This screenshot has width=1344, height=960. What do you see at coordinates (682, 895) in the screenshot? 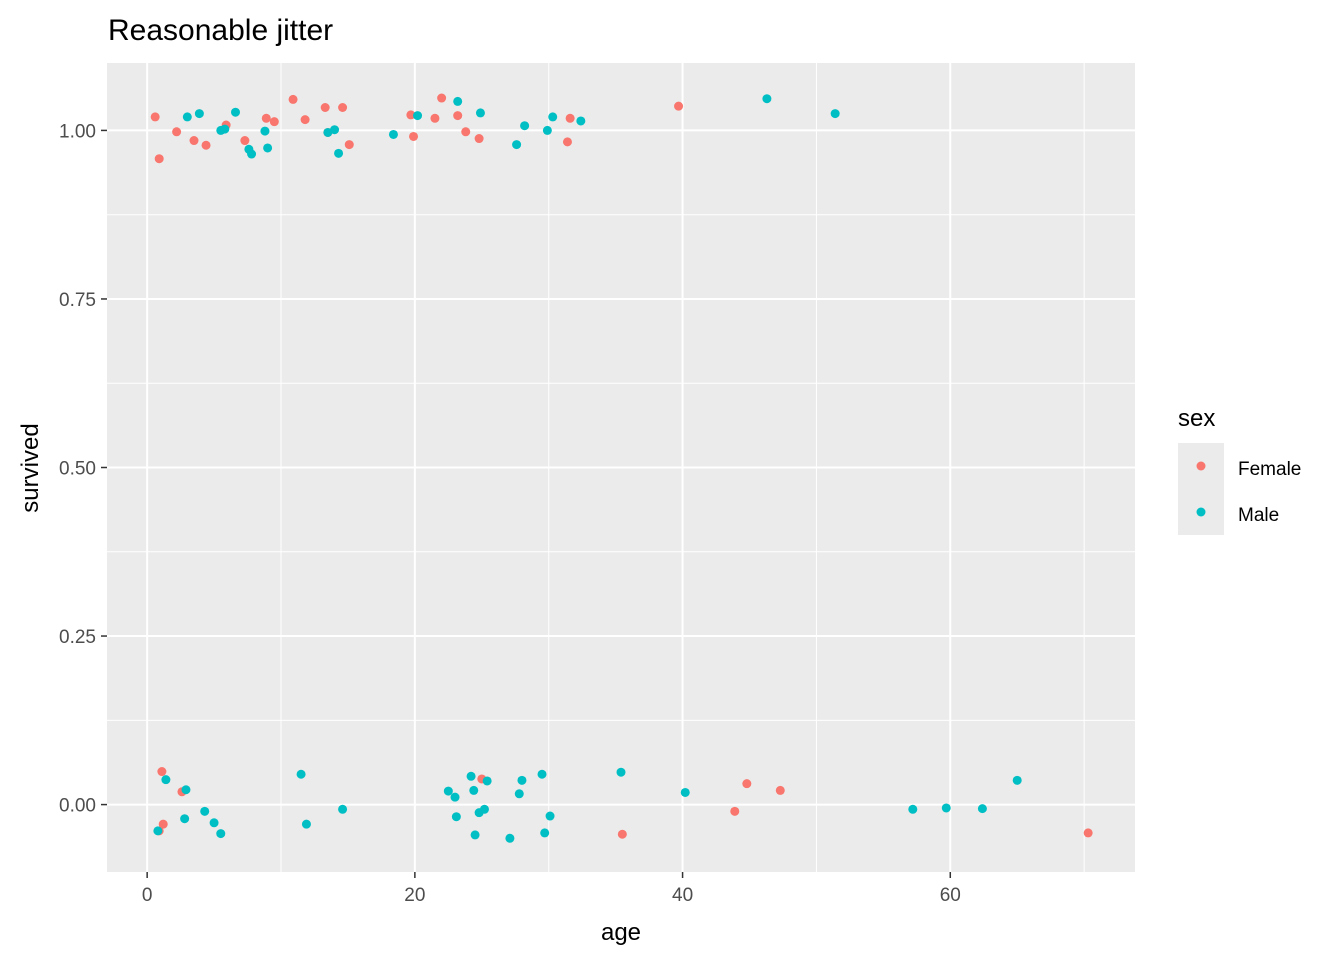
I see `x-tick-label: 40` at bounding box center [682, 895].